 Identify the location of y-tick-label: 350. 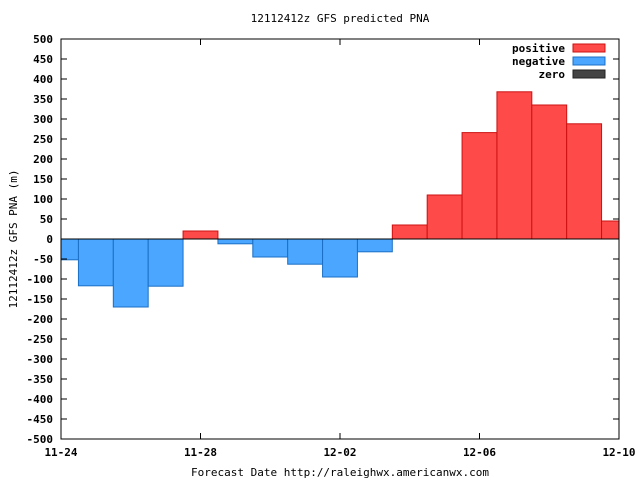
(43, 99).